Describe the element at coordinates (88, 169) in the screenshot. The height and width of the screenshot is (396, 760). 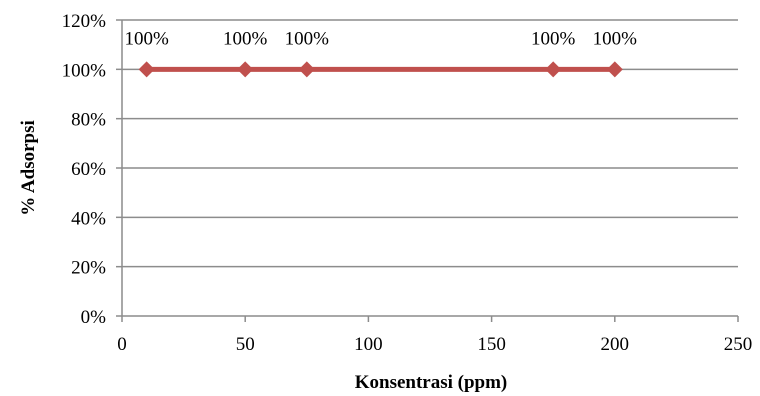
I see `y-tick-label: 60%` at that location.